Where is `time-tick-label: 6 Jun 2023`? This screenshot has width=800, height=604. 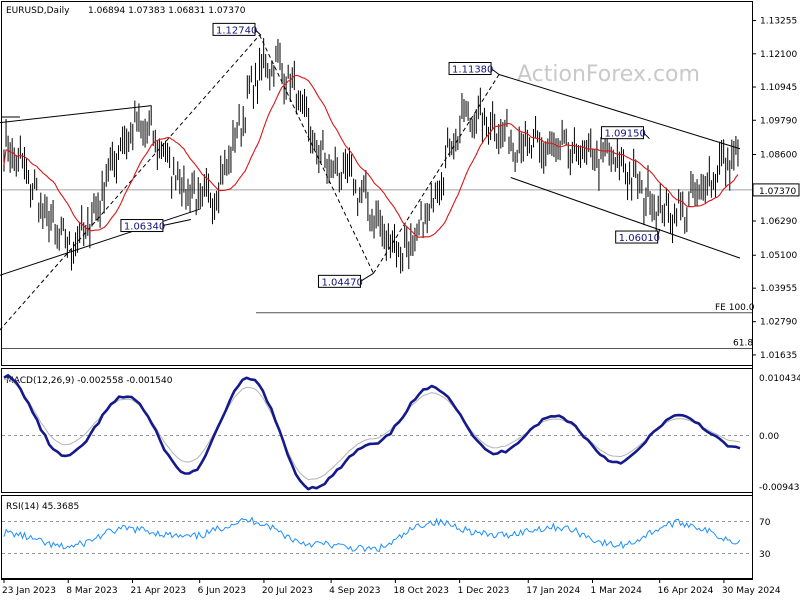
time-tick-label: 6 Jun 2023 is located at coordinates (222, 591).